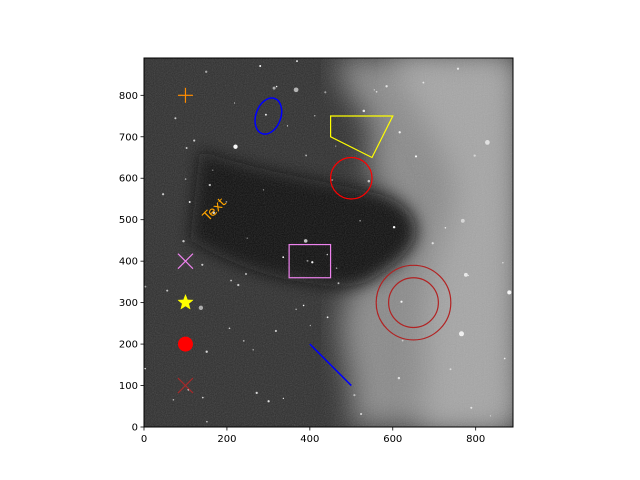 The image size is (640, 480). Describe the element at coordinates (128, 137) in the screenshot. I see `y-tick-label: 700` at that location.